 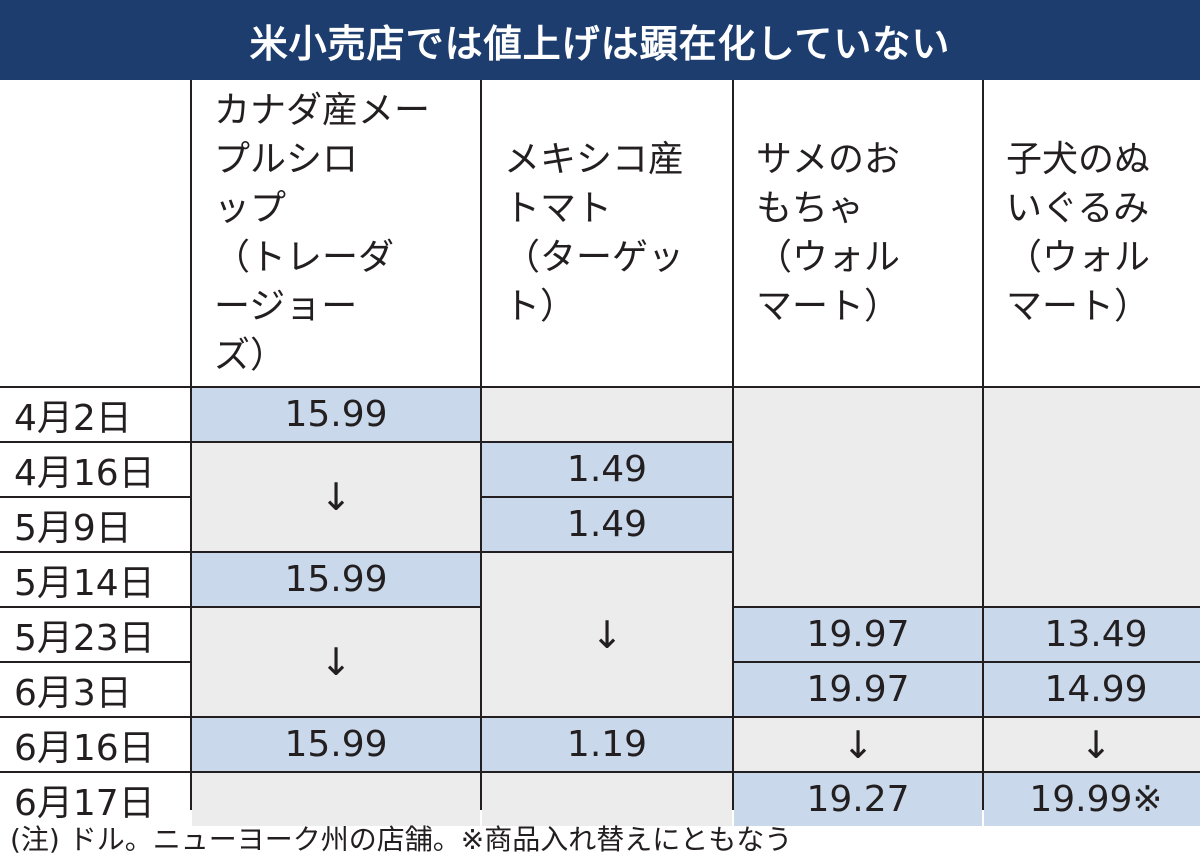 What do you see at coordinates (95, 524) in the screenshot?
I see `date-cell: 5月9日` at bounding box center [95, 524].